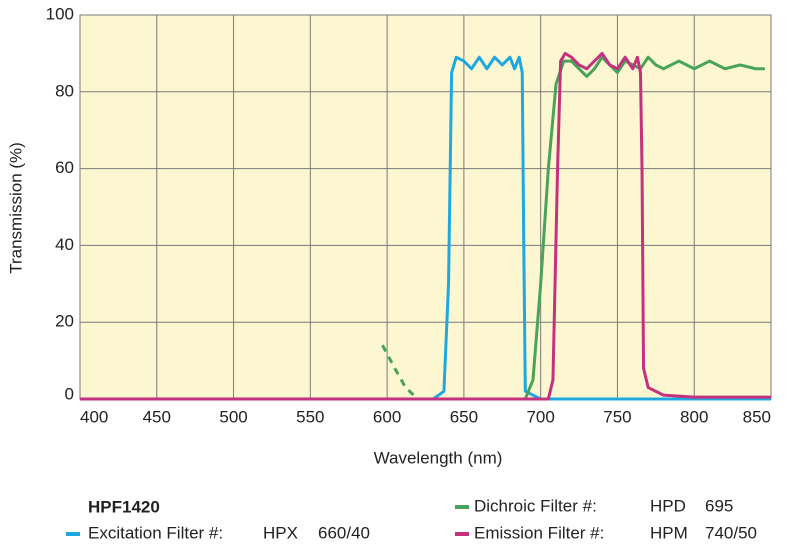  What do you see at coordinates (719, 505) in the screenshot?
I see `legend-spec: 695` at bounding box center [719, 505].